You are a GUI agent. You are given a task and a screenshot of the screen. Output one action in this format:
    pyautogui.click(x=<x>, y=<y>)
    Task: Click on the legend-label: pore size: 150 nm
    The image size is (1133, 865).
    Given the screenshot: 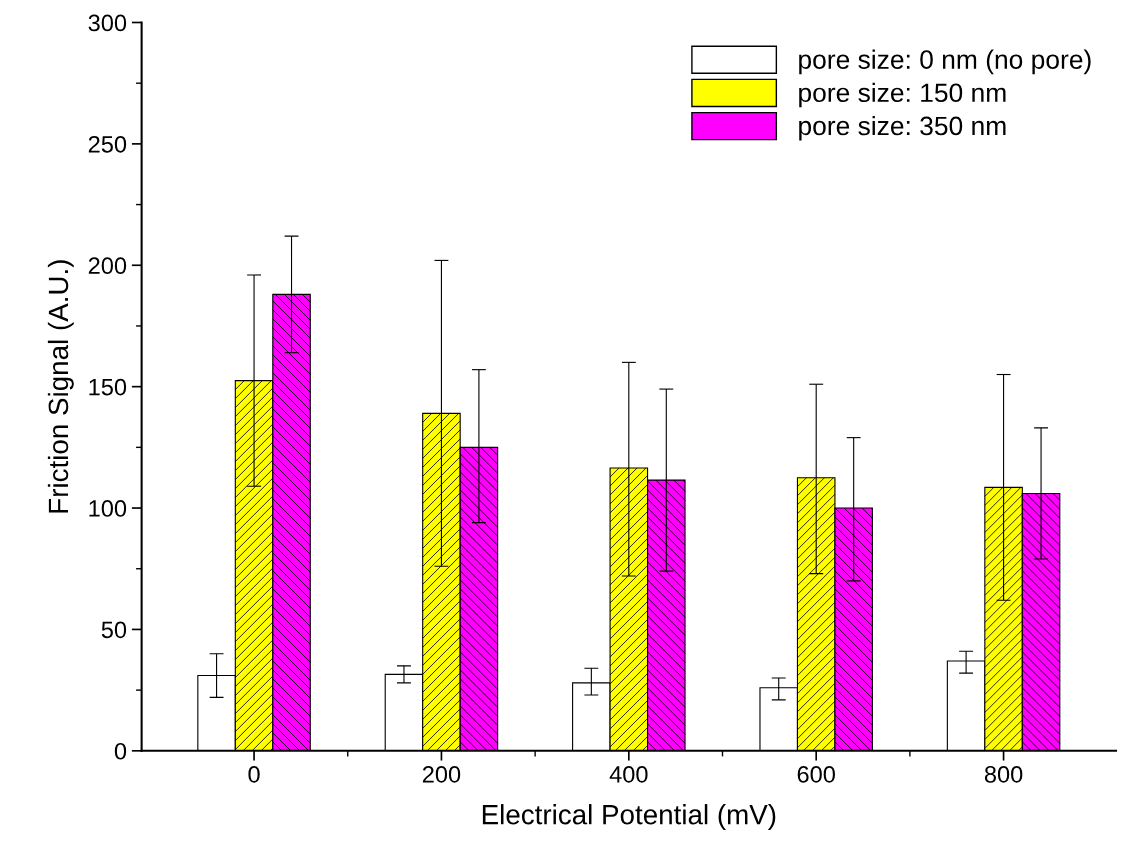 What is the action you would take?
    pyautogui.click(x=902, y=95)
    